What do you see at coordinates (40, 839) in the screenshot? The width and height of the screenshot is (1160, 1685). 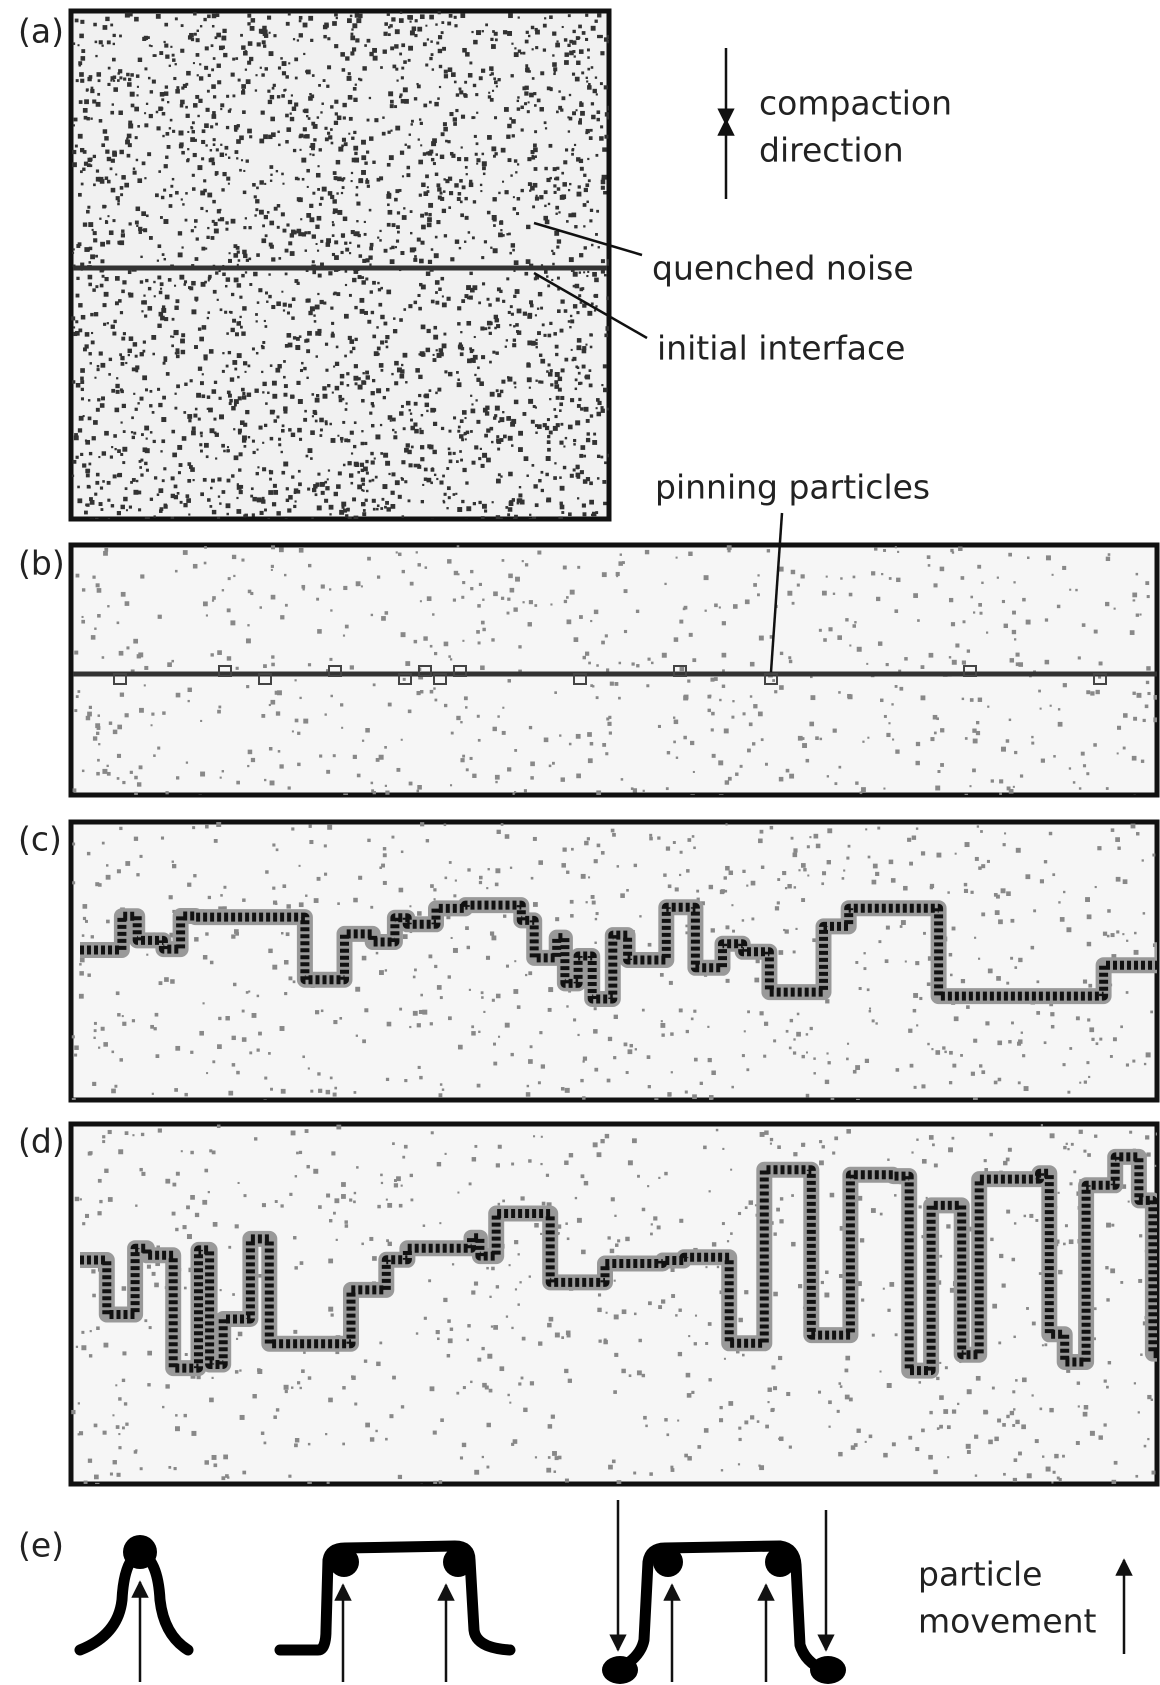 I see `panel-label: (c)` at bounding box center [40, 839].